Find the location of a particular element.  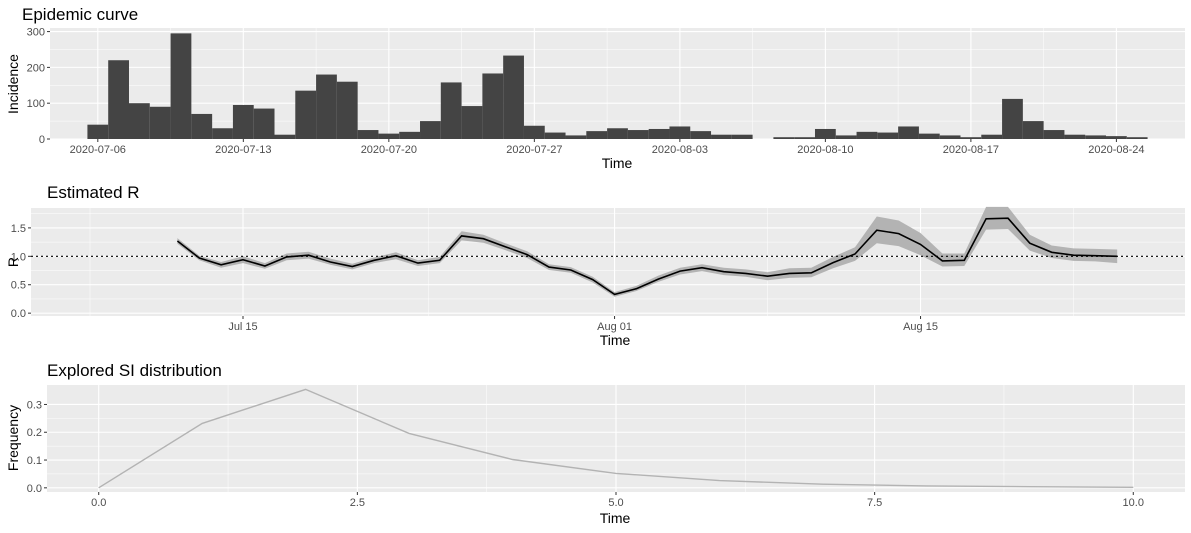

x-tick-label: 2020-08-17 is located at coordinates (971, 150).